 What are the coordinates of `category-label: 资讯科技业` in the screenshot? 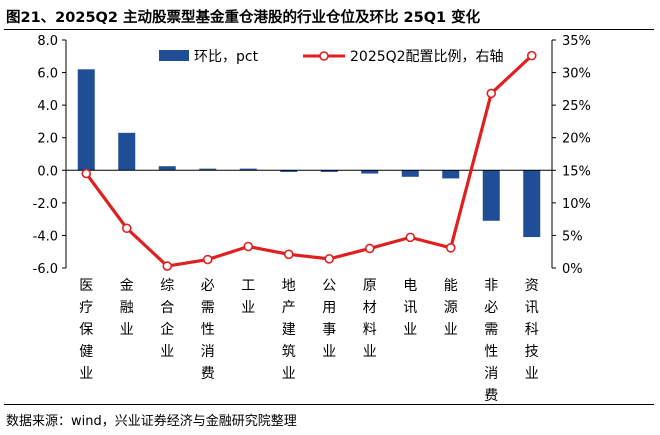 It's located at (532, 330).